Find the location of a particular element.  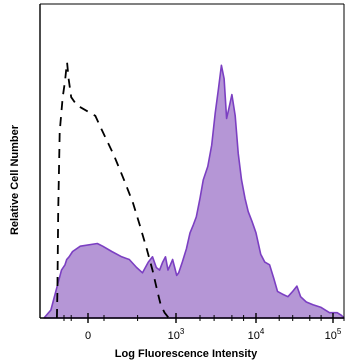

x-tick-label: 10⁴ is located at coordinates (256, 334).